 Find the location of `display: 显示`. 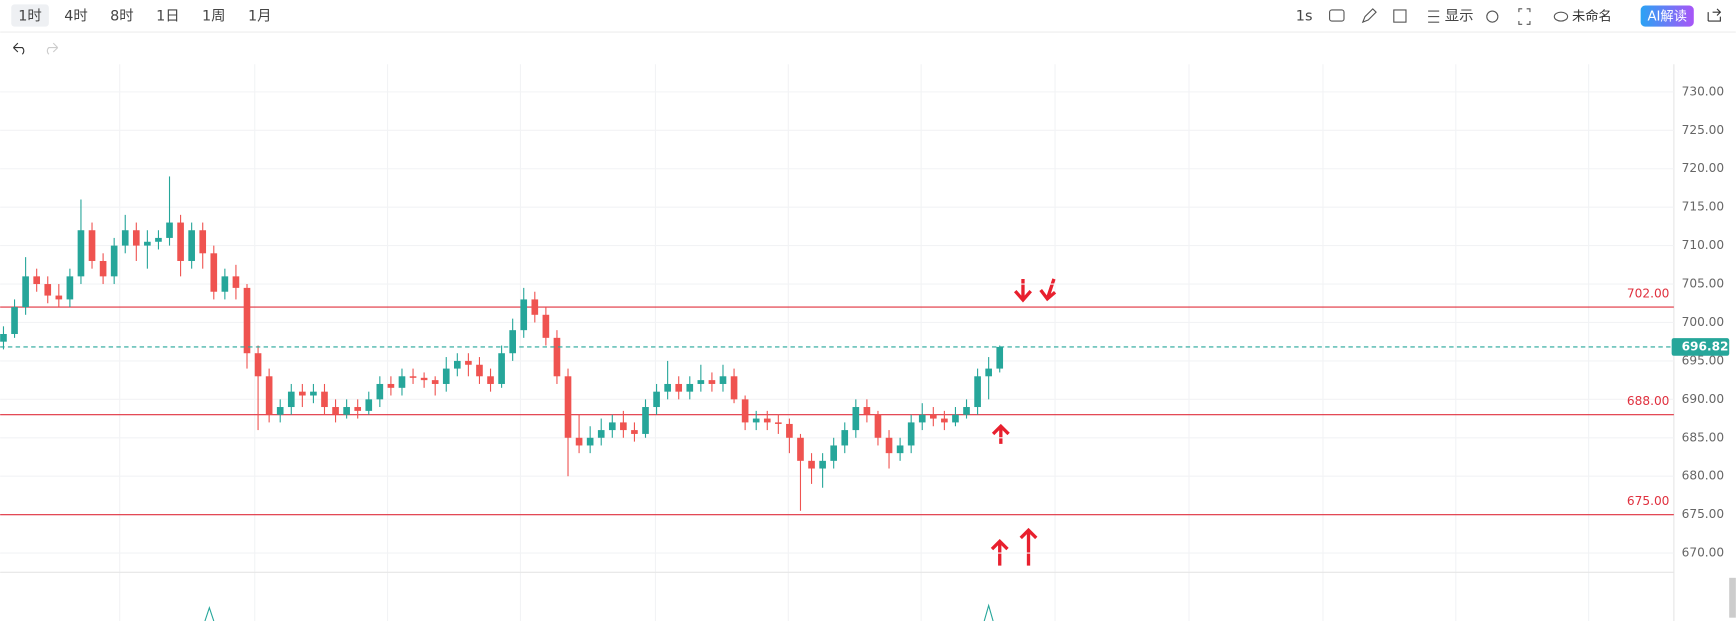

display: 显示 is located at coordinates (1459, 17).